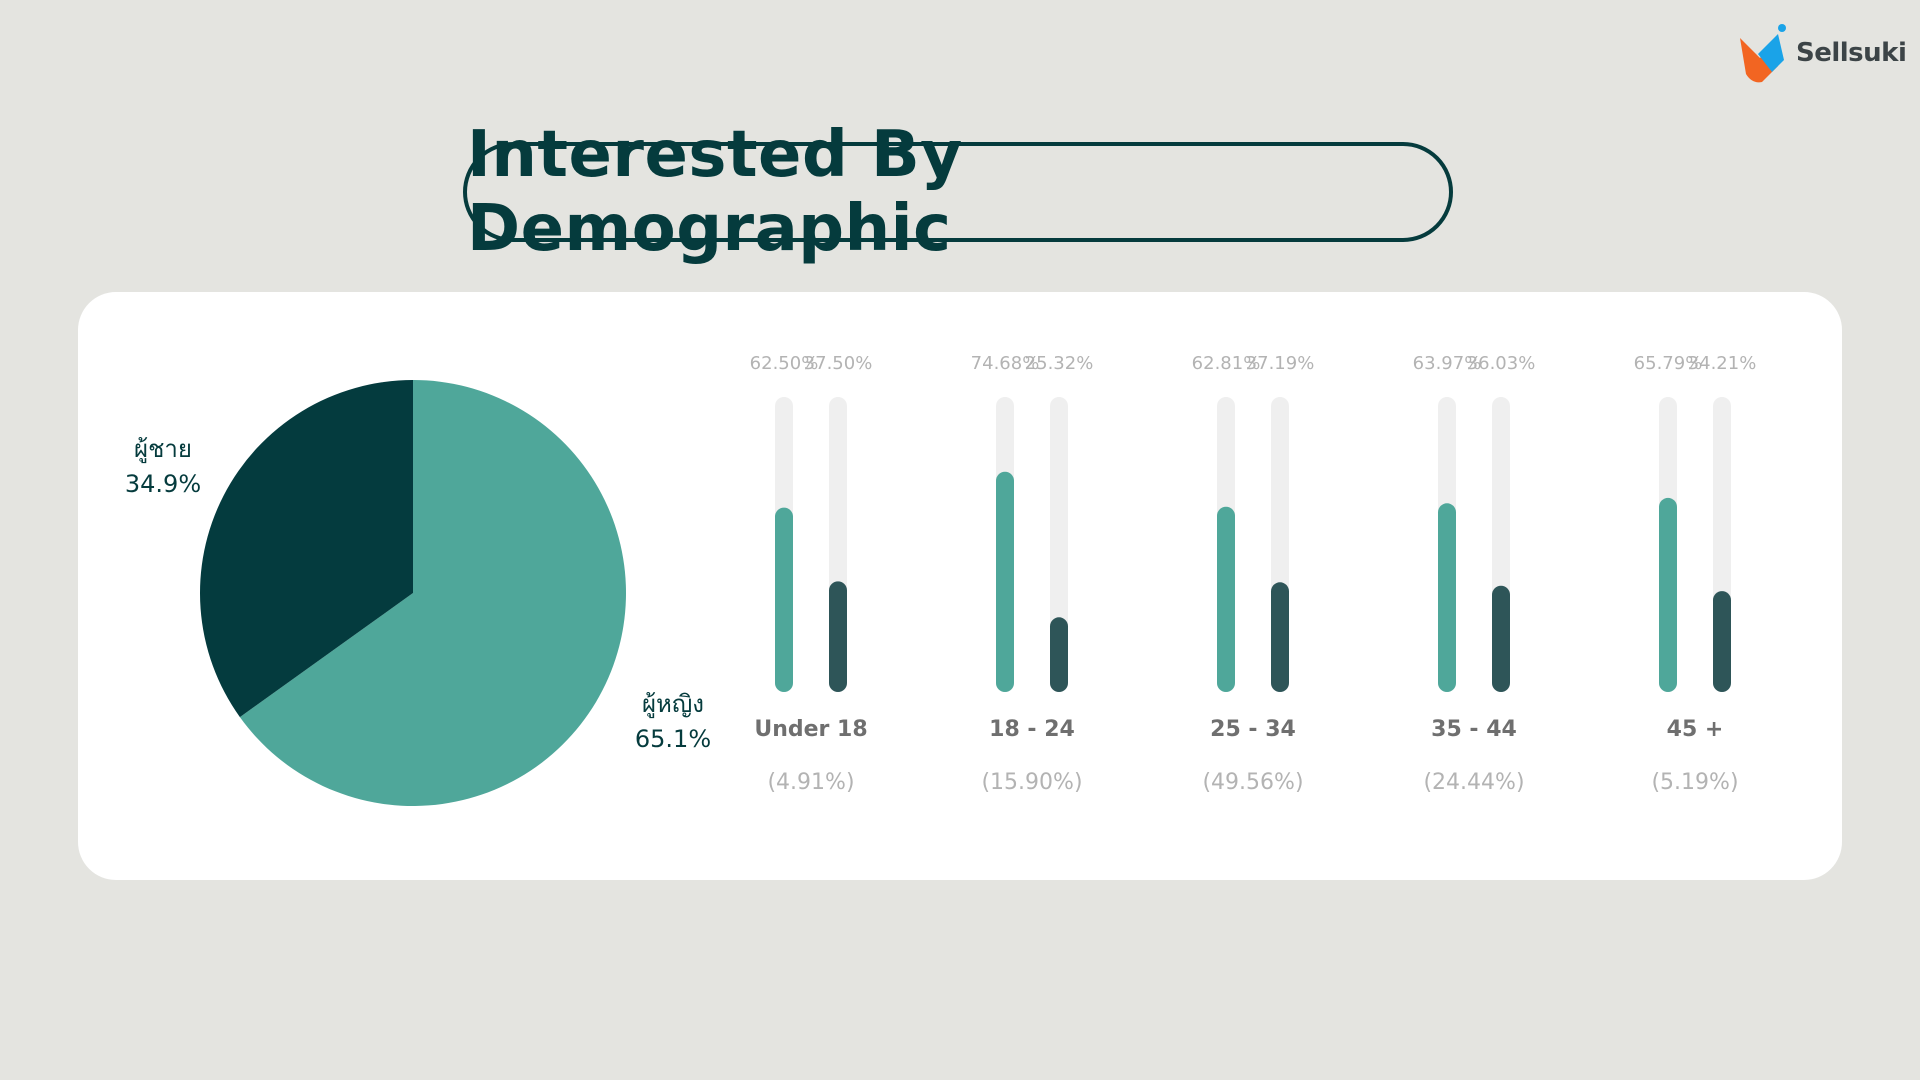 Image resolution: width=1920 pixels, height=1080 pixels. What do you see at coordinates (1695, 729) in the screenshot?
I see `age-group-label: 45 +` at bounding box center [1695, 729].